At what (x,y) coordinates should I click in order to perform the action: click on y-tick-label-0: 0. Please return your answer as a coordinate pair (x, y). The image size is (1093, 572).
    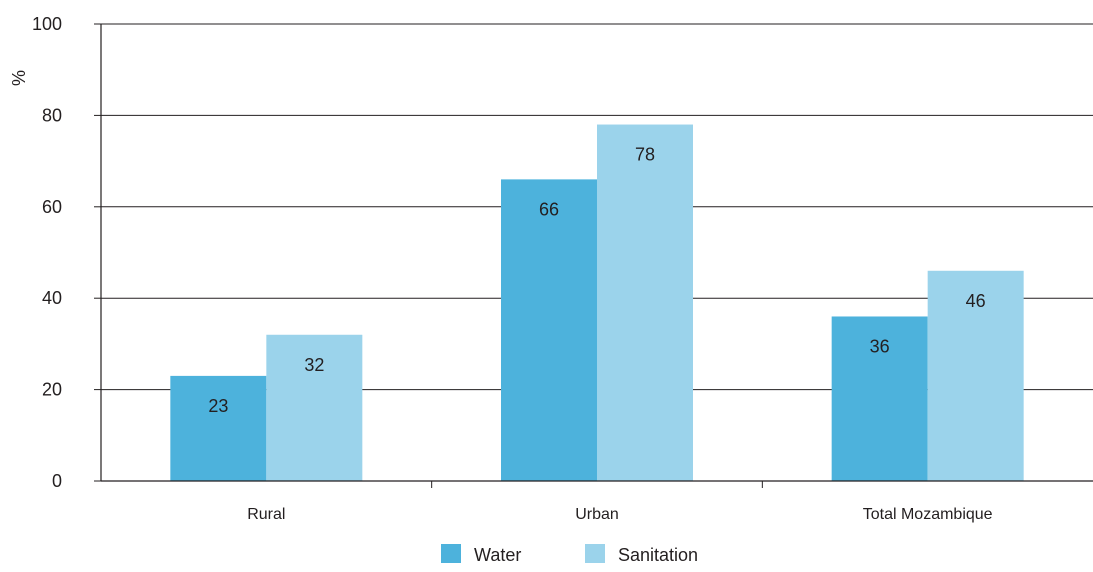
    Looking at the image, I should click on (57, 481).